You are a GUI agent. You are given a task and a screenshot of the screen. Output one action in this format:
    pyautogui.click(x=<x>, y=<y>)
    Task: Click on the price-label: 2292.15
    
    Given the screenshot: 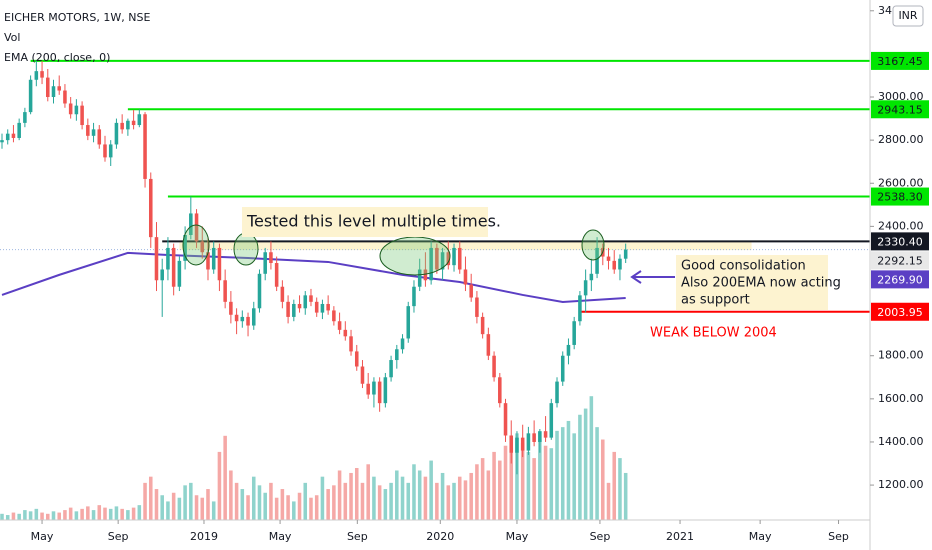 What is the action you would take?
    pyautogui.click(x=900, y=260)
    